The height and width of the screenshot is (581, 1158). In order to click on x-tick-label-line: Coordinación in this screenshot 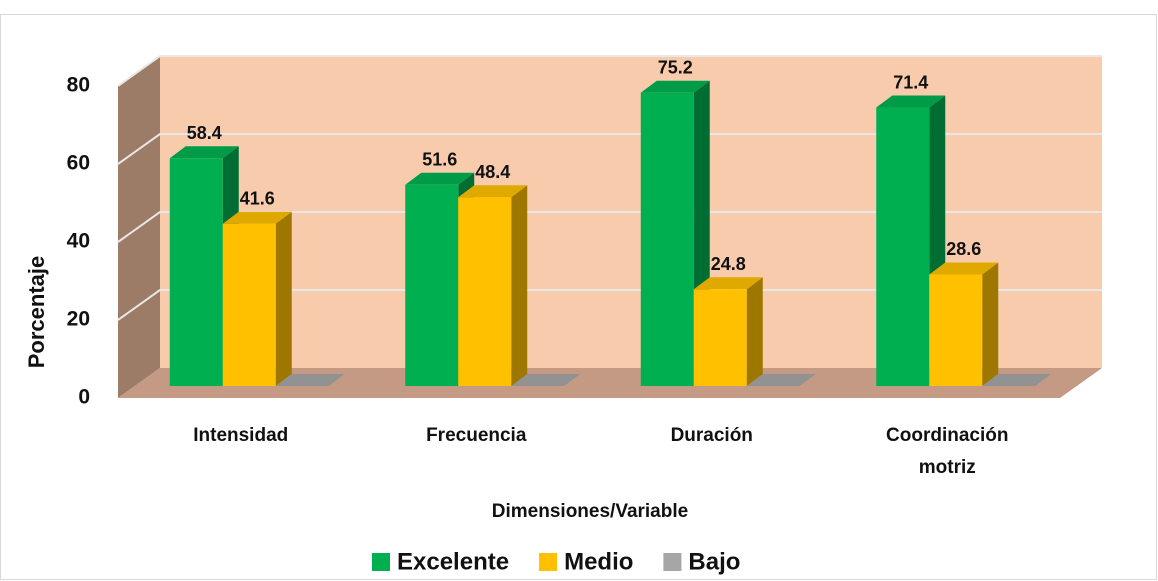, I will do `click(947, 435)`.